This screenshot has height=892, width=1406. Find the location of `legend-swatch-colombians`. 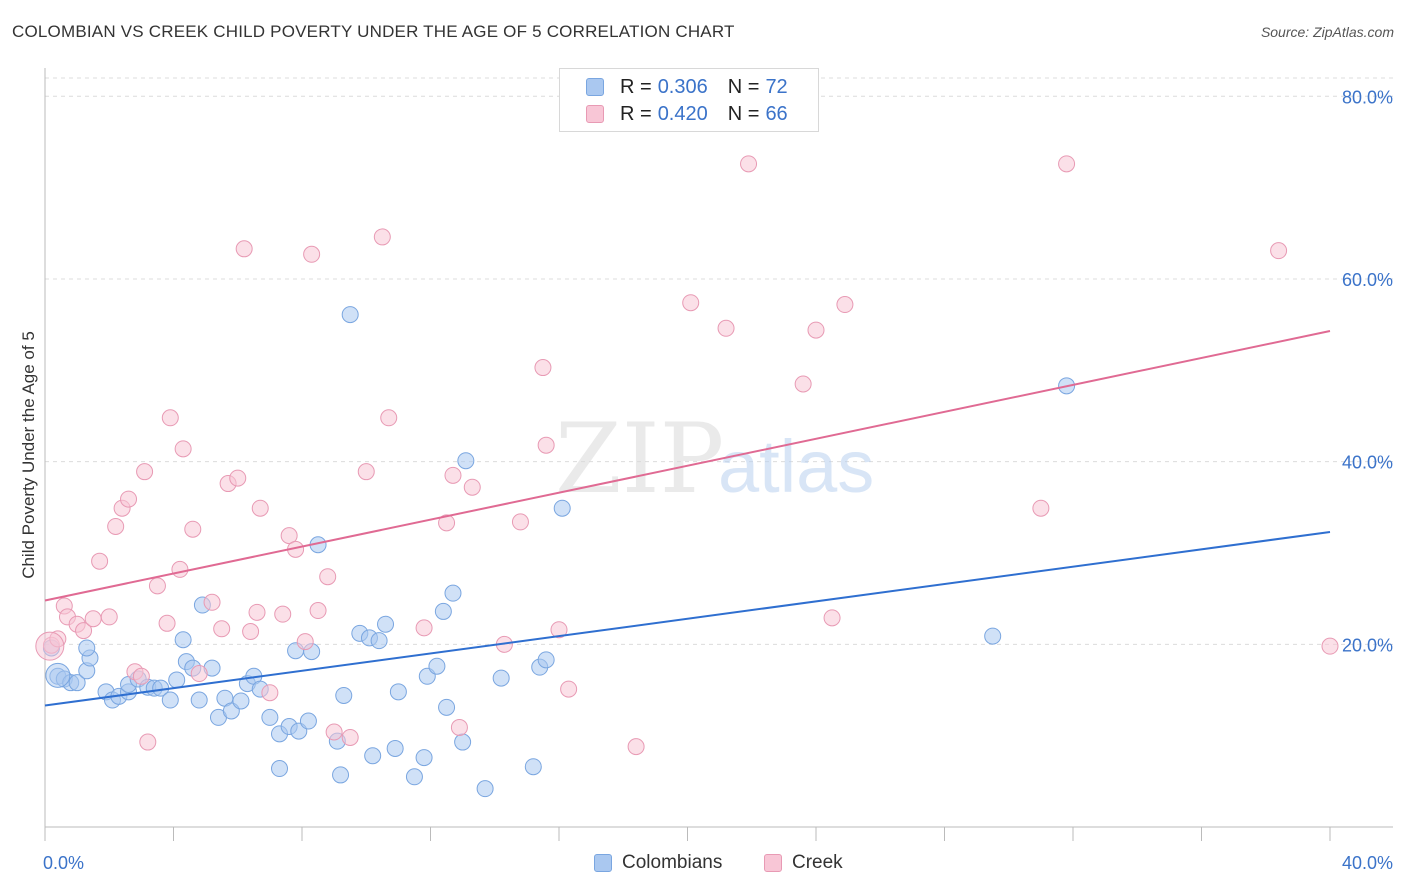

legend-swatch-colombians is located at coordinates (603, 863).